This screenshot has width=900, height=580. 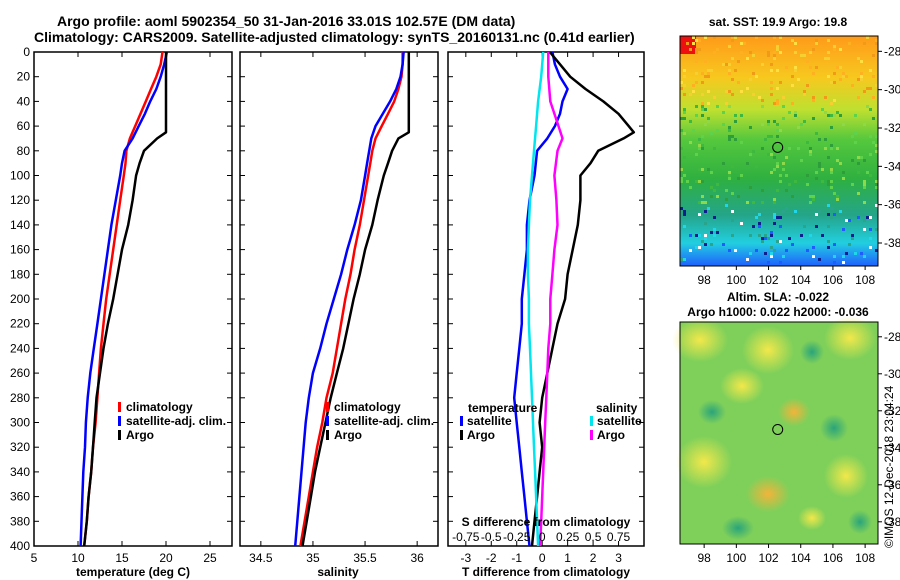 What do you see at coordinates (889, 429) in the screenshot?
I see `sla-lat-ticks: -28 -30 -32 -34 -36 -38` at bounding box center [889, 429].